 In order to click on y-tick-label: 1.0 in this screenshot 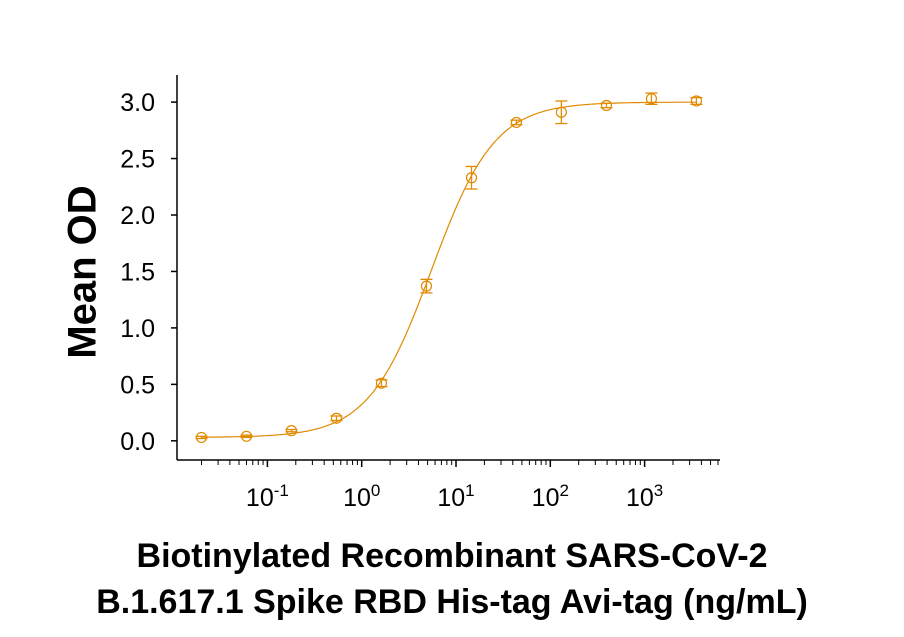, I will do `click(137, 329)`.